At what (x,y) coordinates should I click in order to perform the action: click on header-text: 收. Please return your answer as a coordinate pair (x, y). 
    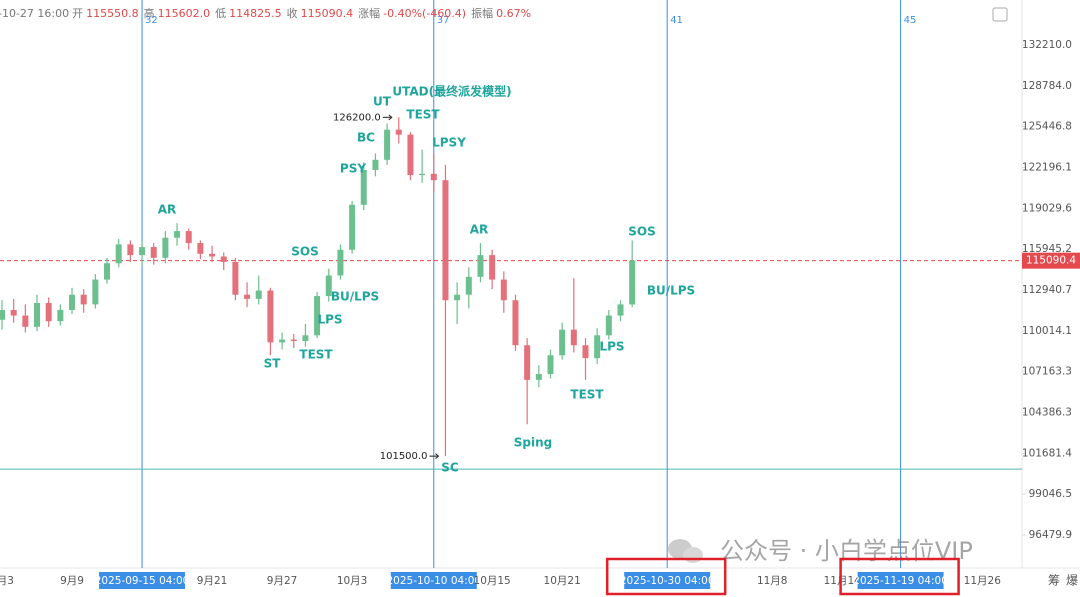
    Looking at the image, I should click on (292, 13).